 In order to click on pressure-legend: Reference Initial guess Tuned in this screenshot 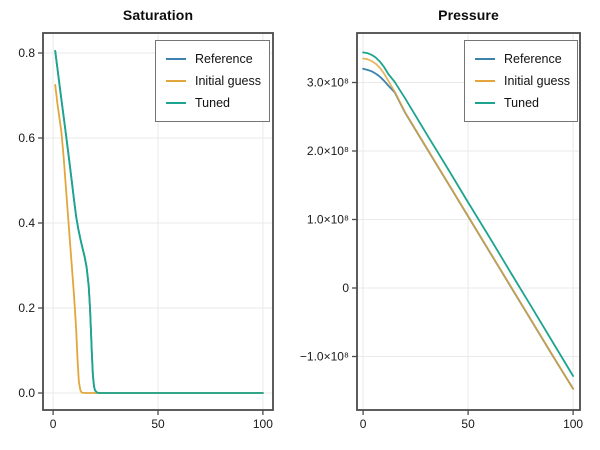, I will do `click(521, 81)`.